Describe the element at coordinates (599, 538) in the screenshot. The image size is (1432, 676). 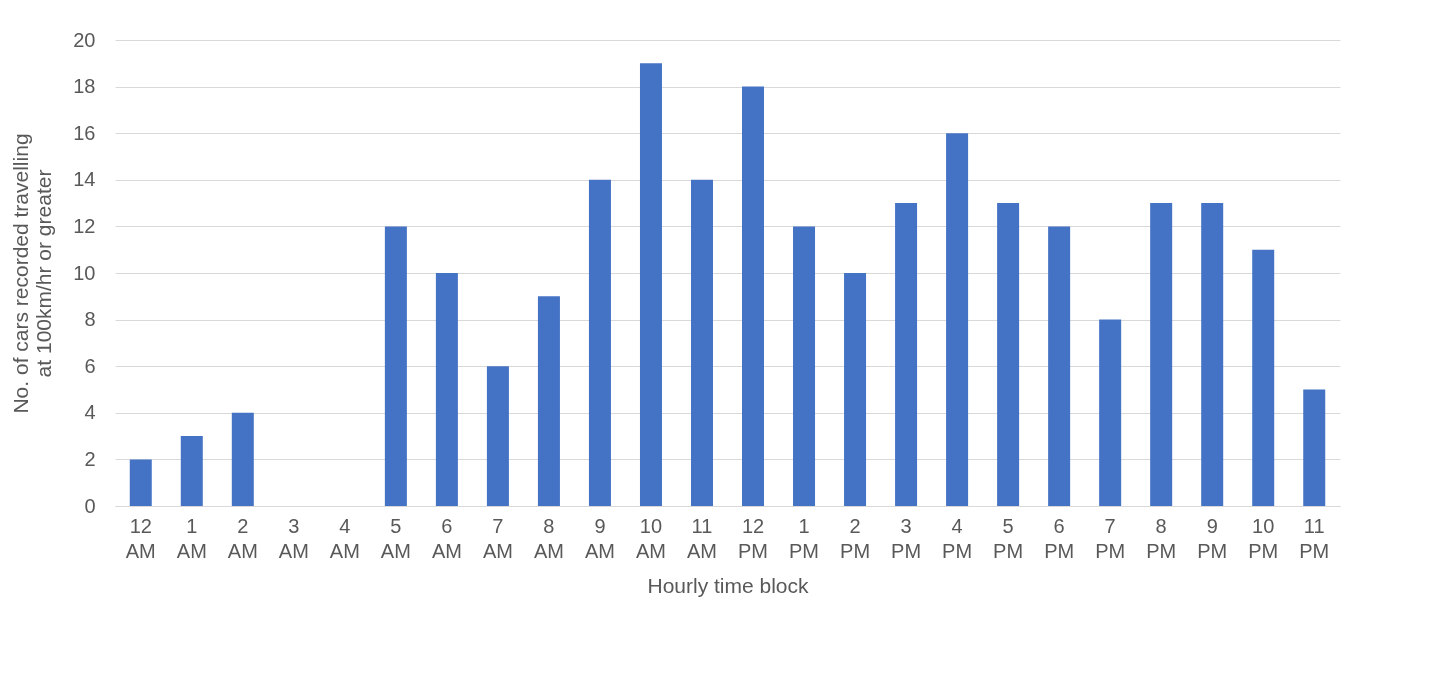
I see `x-tick-label: 9 AM` at that location.